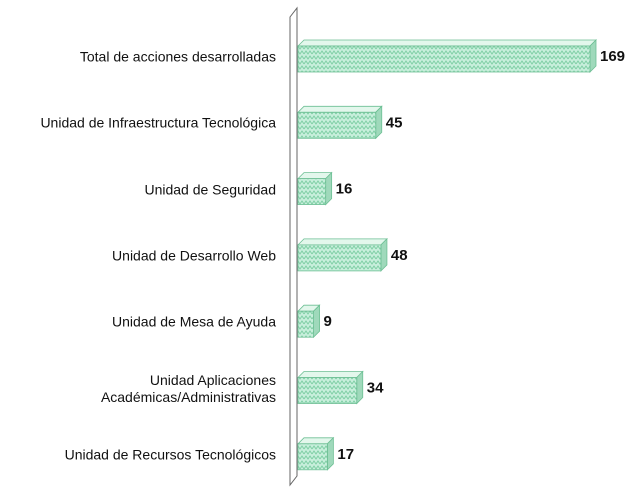  Describe the element at coordinates (210, 189) in the screenshot. I see `category-label: Unidad de Seguridad` at that location.